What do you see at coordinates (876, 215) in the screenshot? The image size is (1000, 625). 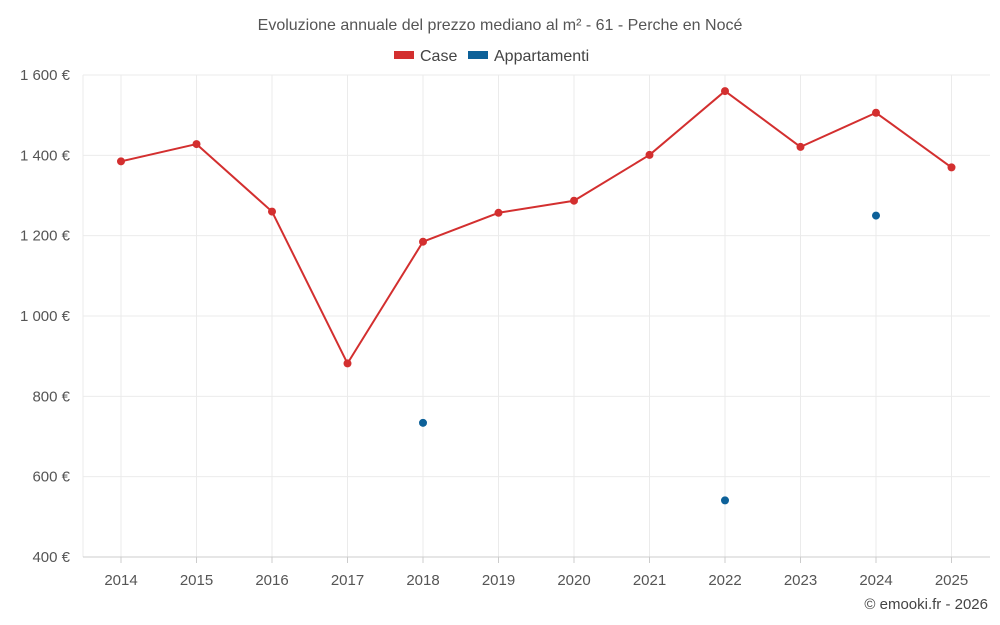 I see `data-point-appartamenti-2024` at bounding box center [876, 215].